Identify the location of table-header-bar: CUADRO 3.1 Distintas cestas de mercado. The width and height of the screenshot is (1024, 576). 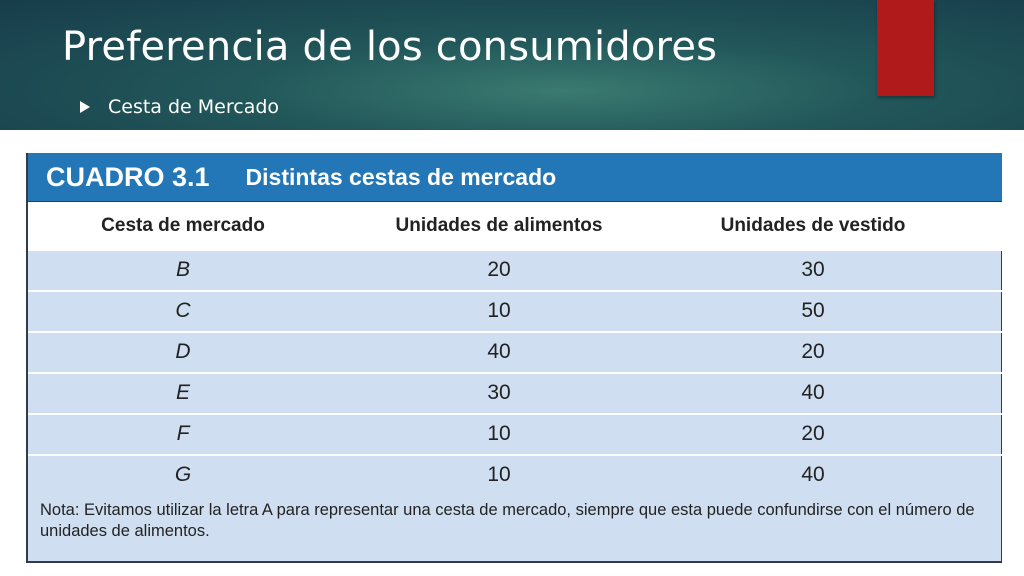
(515, 177).